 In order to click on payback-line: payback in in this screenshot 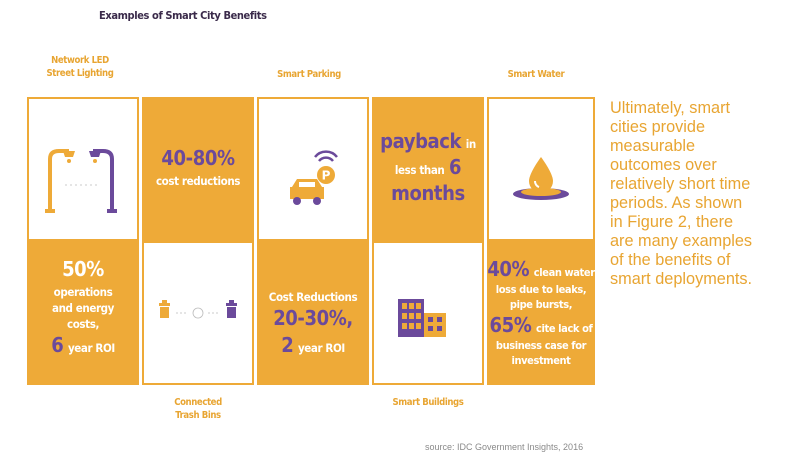, I will do `click(428, 141)`.